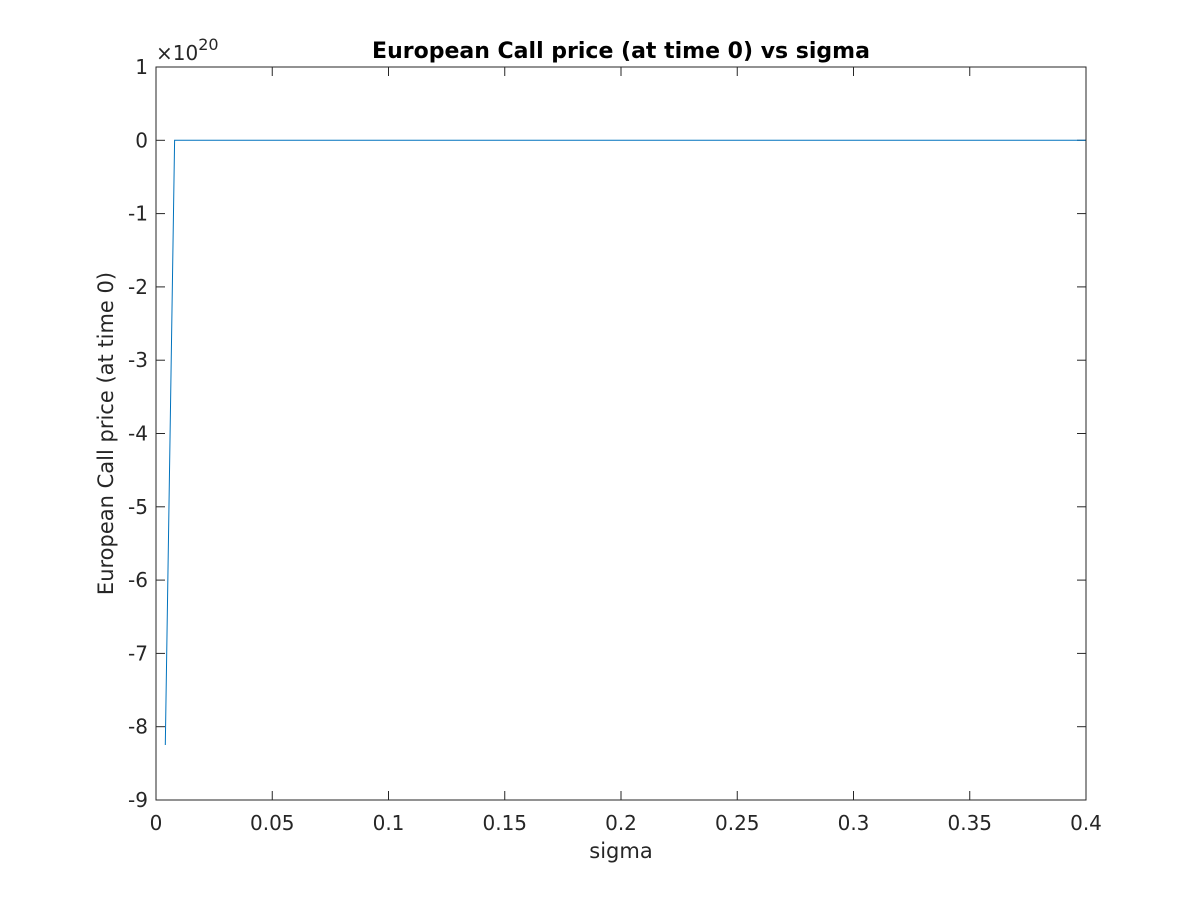 This screenshot has width=1200, height=900. What do you see at coordinates (621, 823) in the screenshot?
I see `x-tick-label: 0.2` at bounding box center [621, 823].